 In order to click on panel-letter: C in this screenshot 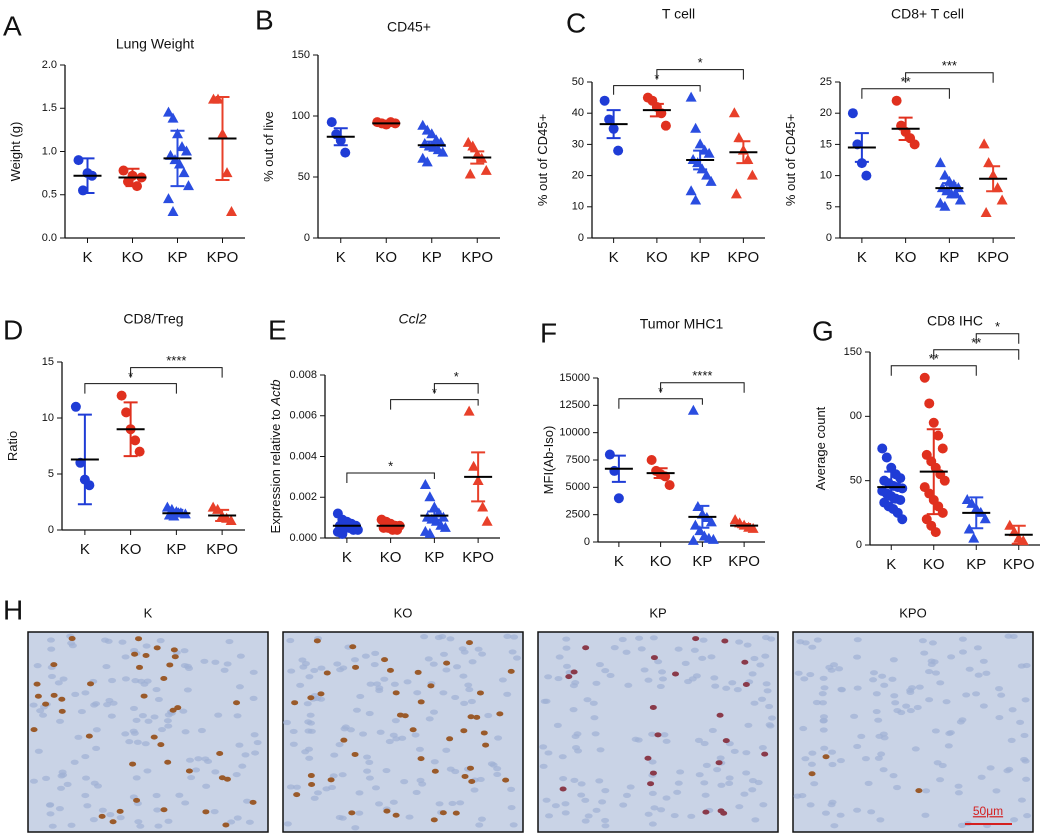, I will do `click(576, 22)`.